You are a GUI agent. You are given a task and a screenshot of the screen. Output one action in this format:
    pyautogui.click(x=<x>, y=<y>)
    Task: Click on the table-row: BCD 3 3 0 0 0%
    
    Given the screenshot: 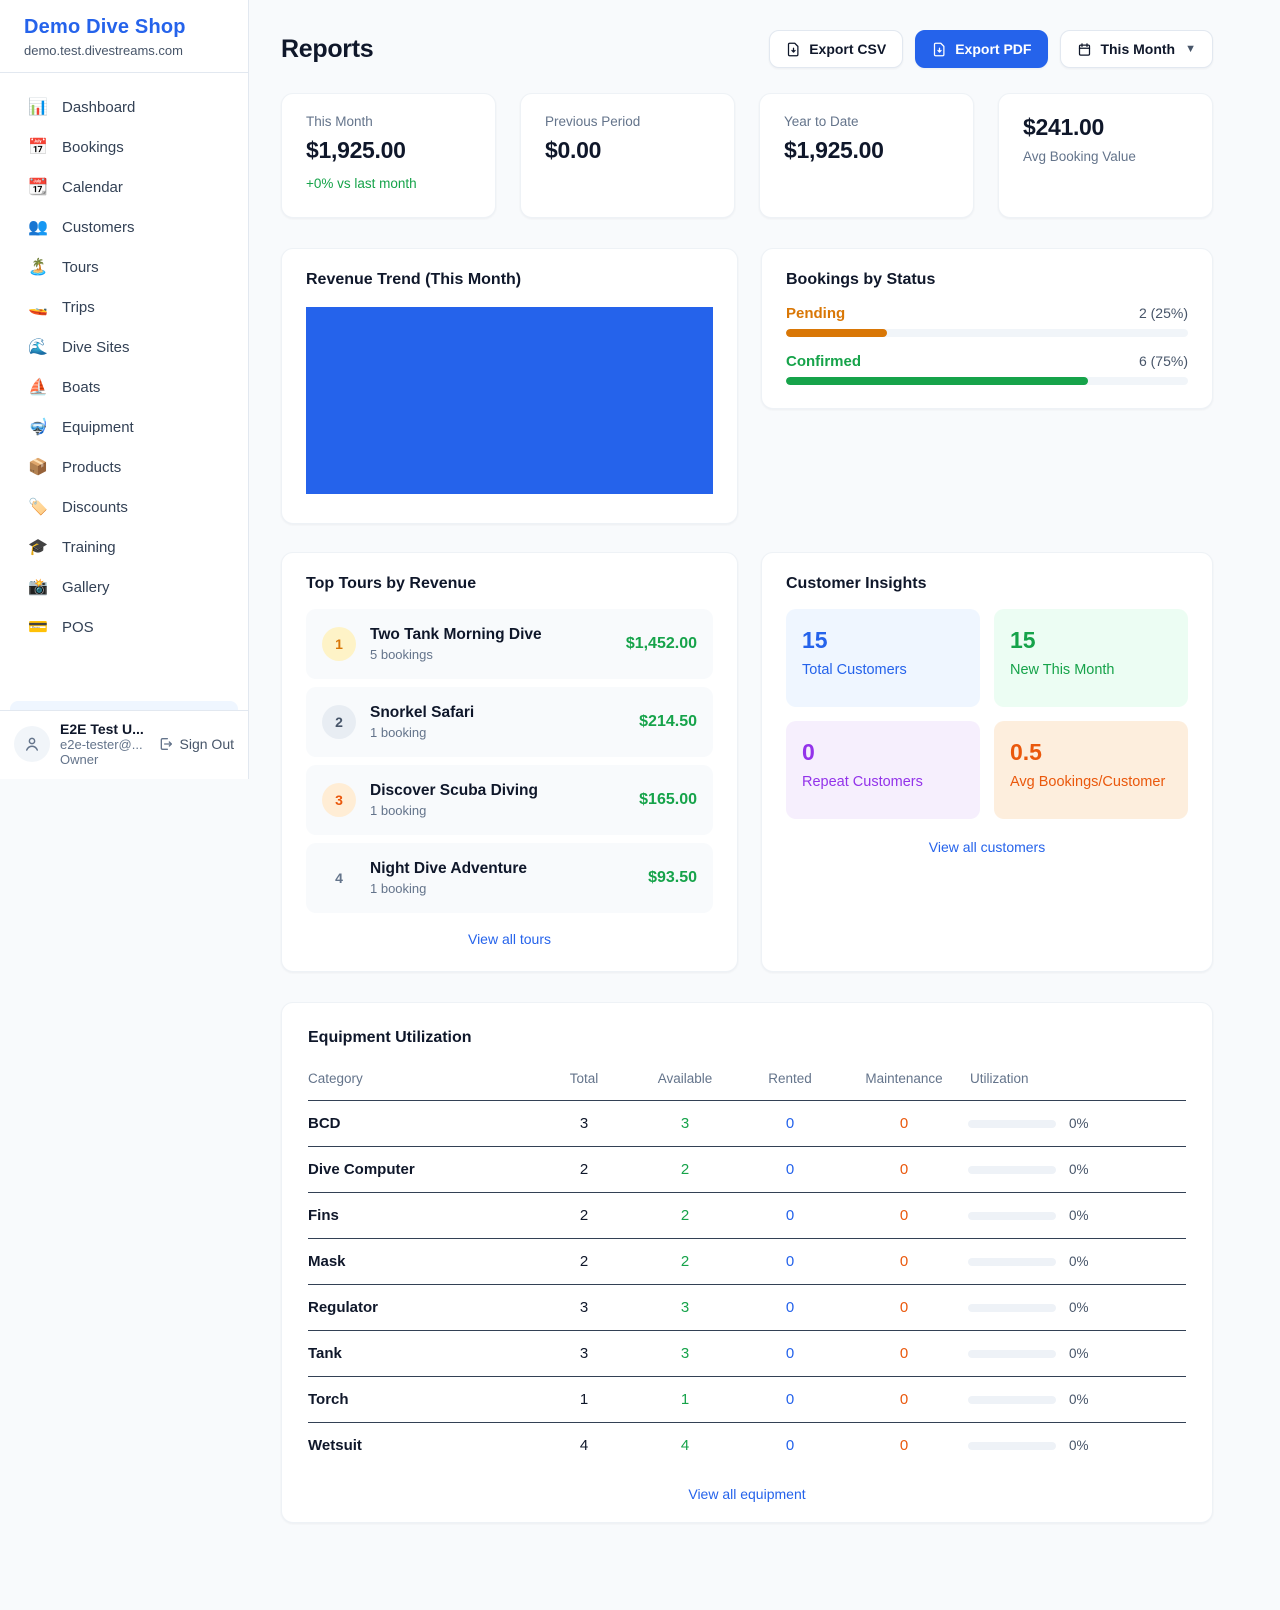 What is the action you would take?
    pyautogui.click(x=747, y=1123)
    